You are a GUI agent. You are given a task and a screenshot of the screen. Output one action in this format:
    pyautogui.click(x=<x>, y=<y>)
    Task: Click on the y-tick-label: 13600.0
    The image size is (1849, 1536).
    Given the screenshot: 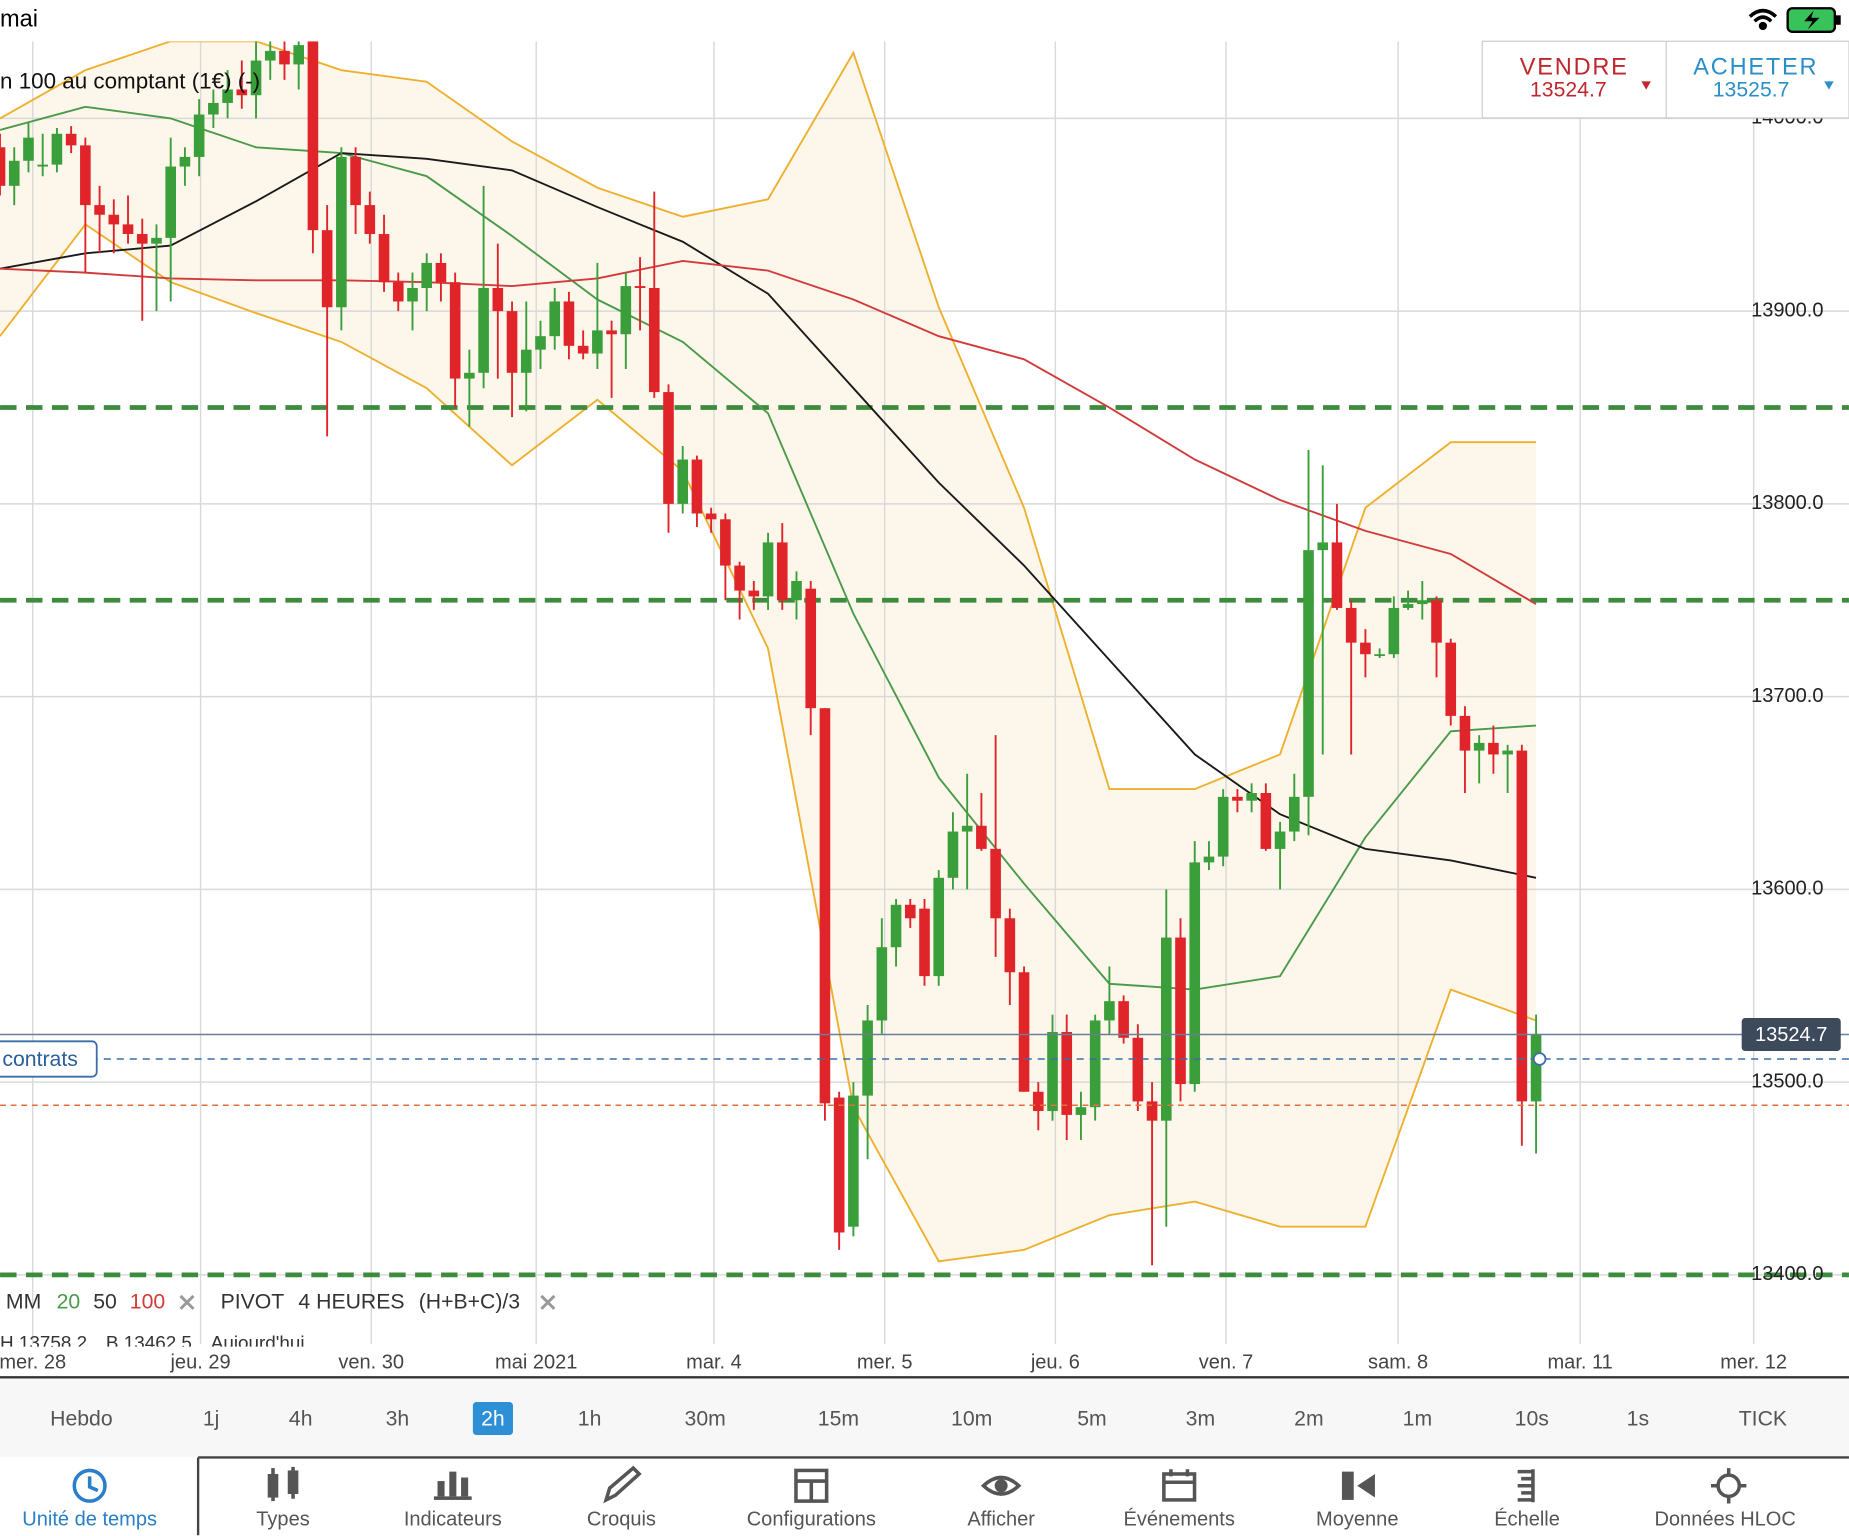 What is the action you would take?
    pyautogui.click(x=1787, y=889)
    